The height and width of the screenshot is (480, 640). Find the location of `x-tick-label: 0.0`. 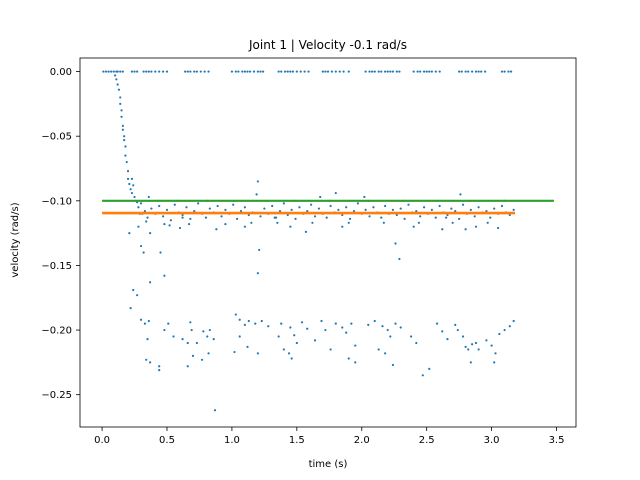

x-tick-label: 0.0 is located at coordinates (102, 440).